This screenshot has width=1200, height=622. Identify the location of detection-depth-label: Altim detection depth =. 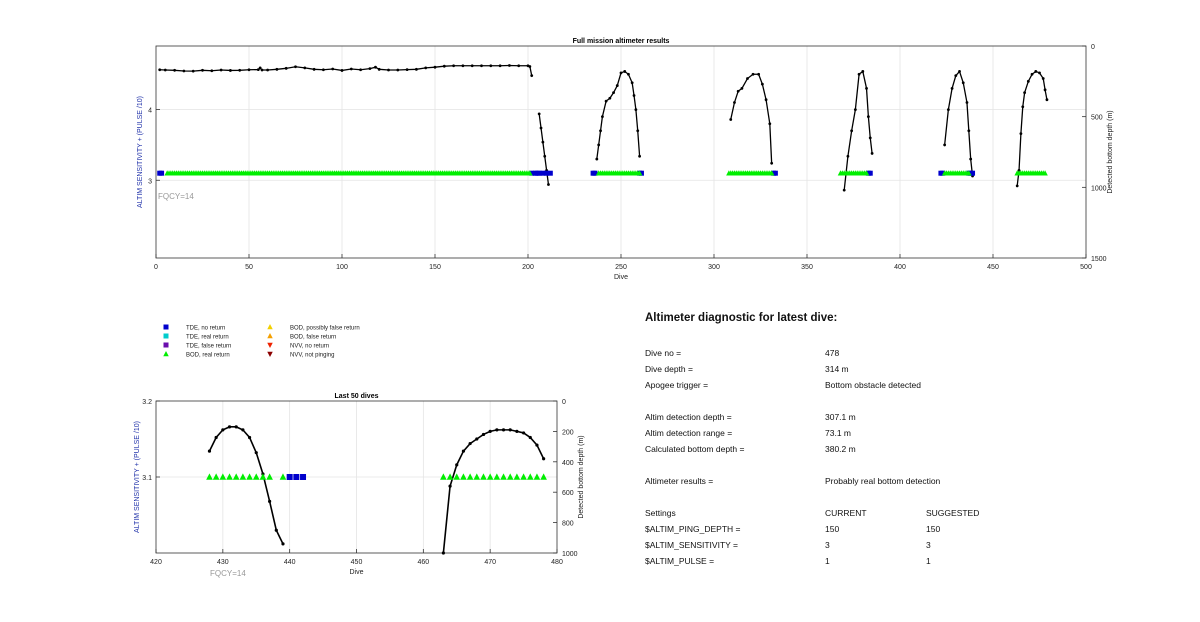
(688, 417).